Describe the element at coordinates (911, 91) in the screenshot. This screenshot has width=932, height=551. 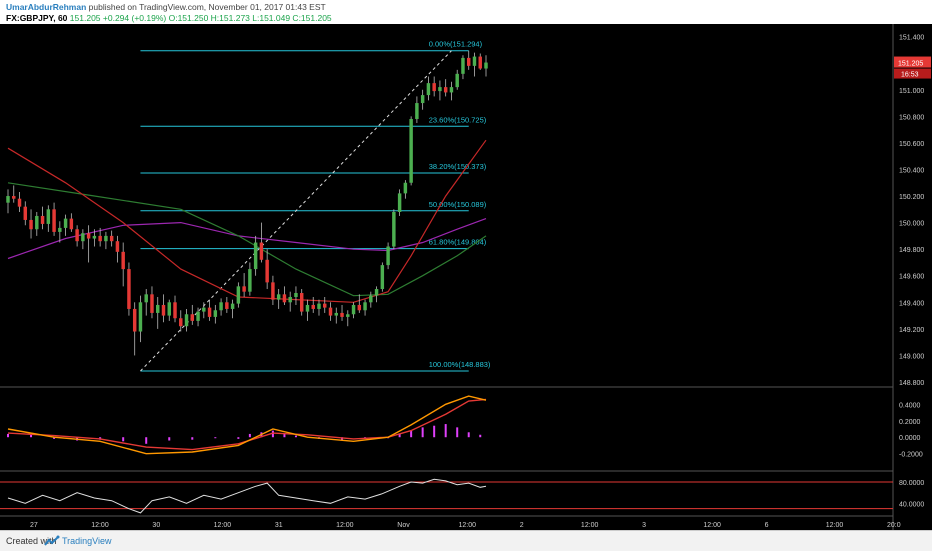
I see `price-tick-label: 151.000` at that location.